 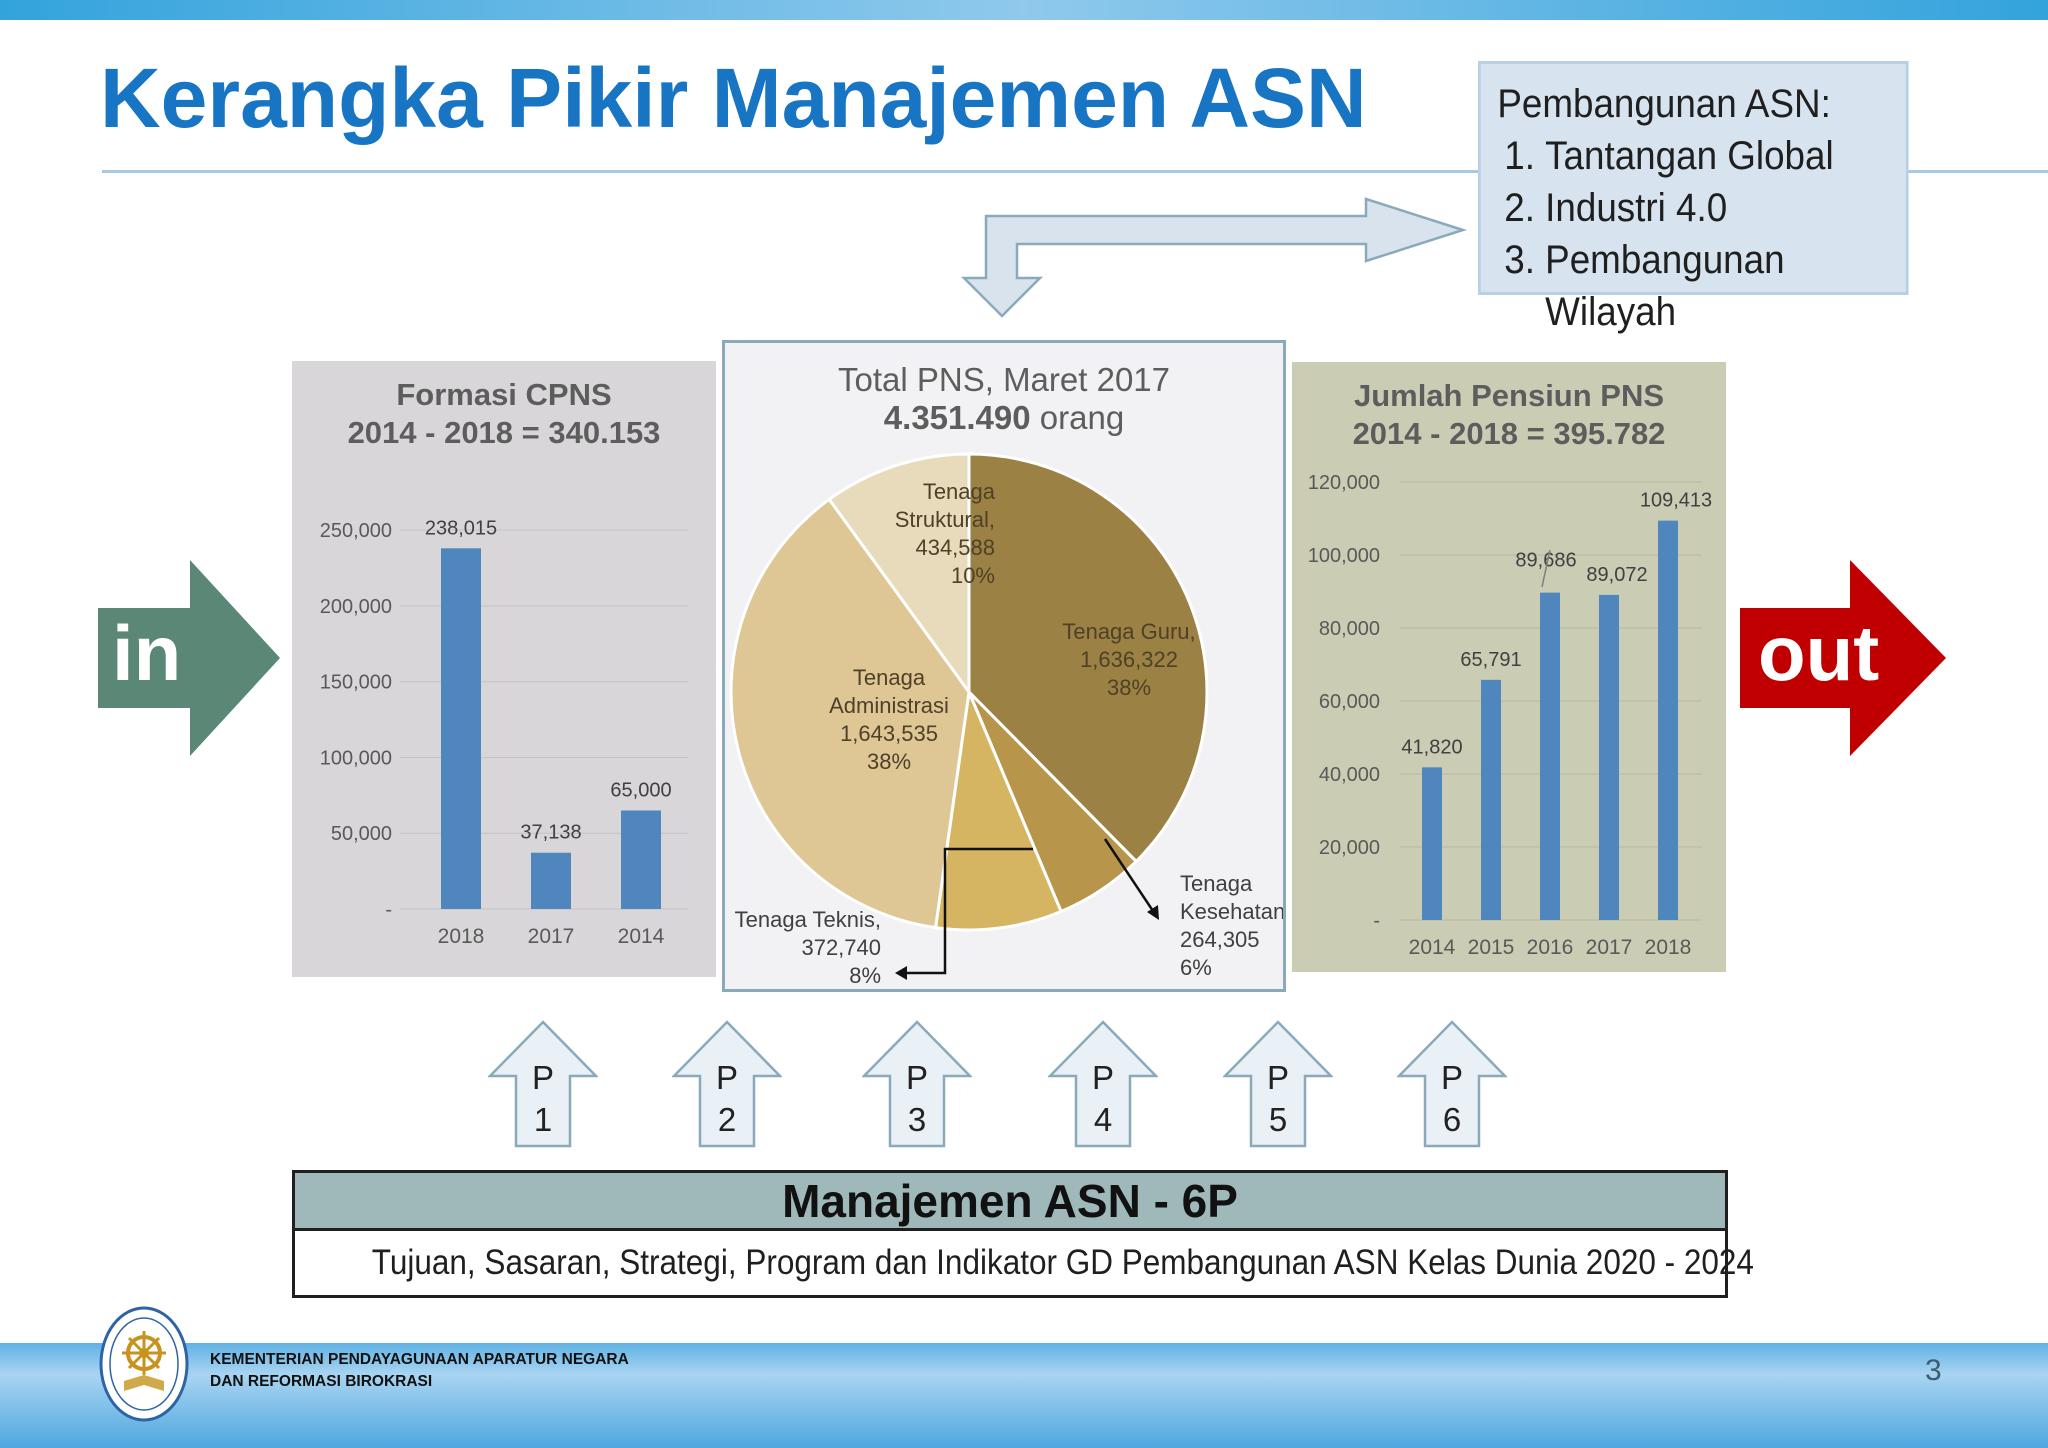 What do you see at coordinates (1010, 1202) in the screenshot?
I see `manajemen-asn-heading: Manajemen ASN - 6P` at bounding box center [1010, 1202].